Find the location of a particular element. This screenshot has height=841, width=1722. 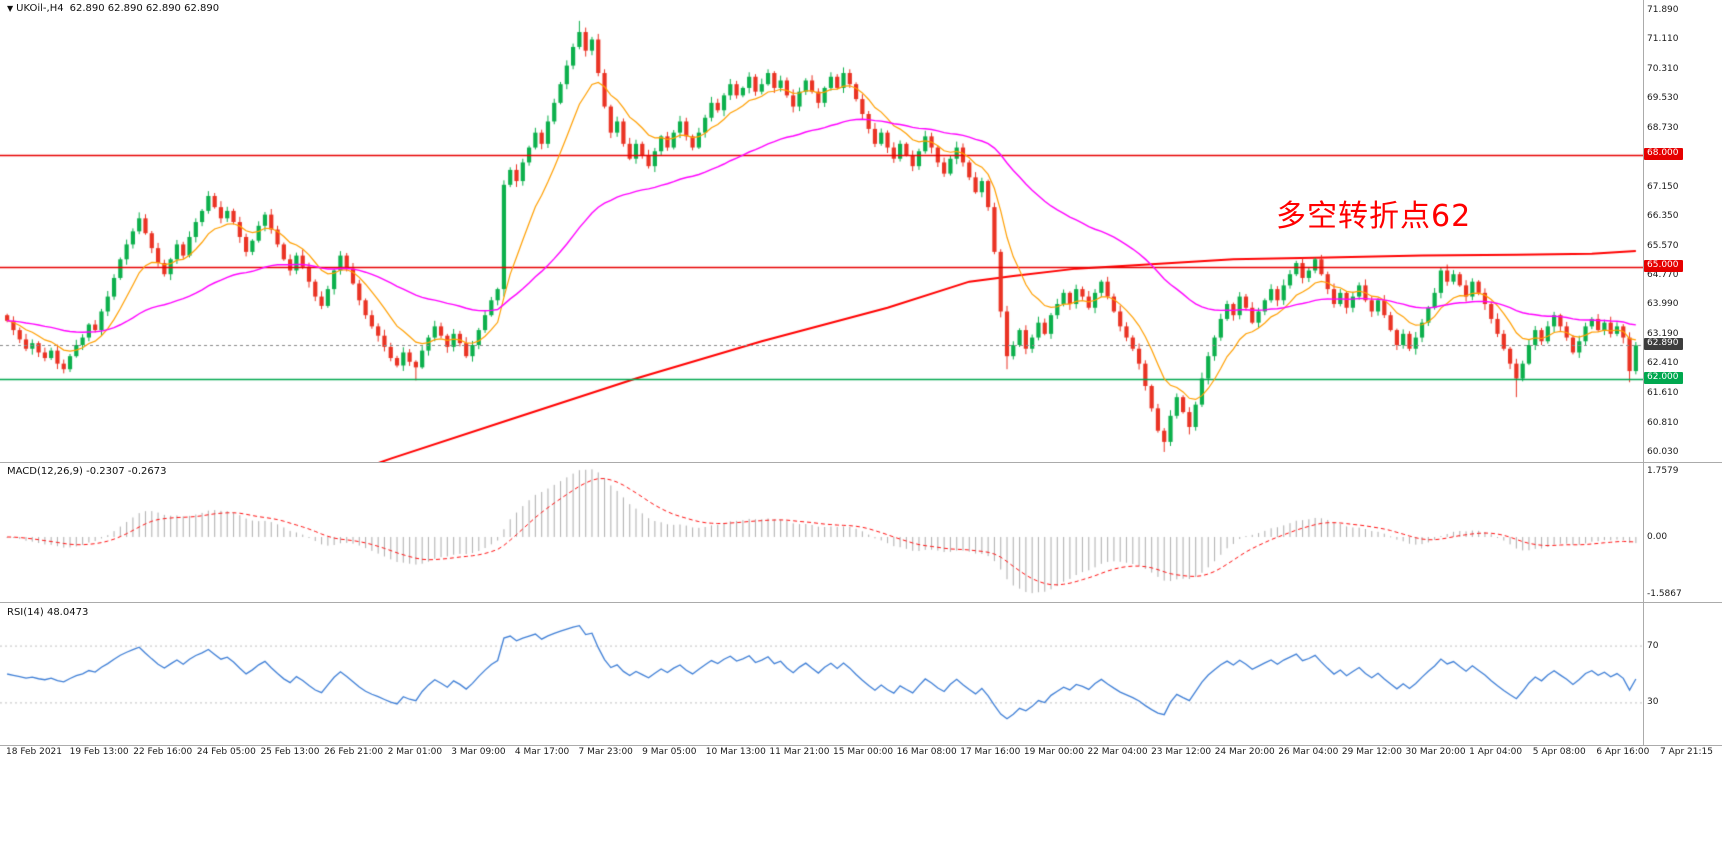

rsi-indicator-label: RSI(14) 48.0473 is located at coordinates (48, 612).